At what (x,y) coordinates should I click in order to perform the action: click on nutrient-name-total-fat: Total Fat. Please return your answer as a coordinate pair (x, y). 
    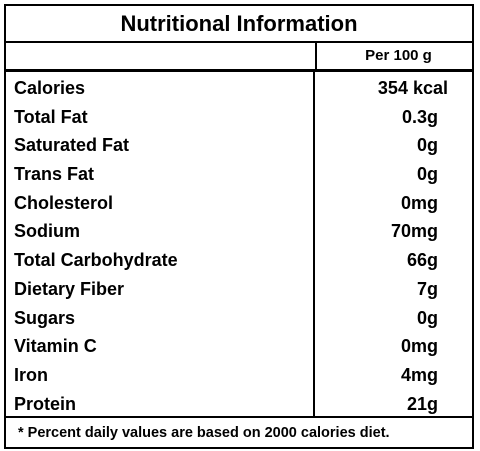
    Looking at the image, I should click on (51, 116).